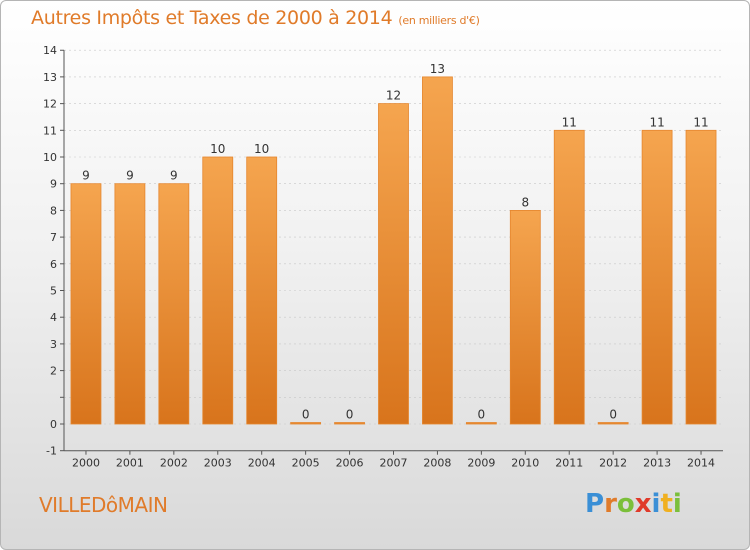 The height and width of the screenshot is (550, 750). What do you see at coordinates (53, 291) in the screenshot?
I see `y-tick-label: 5` at bounding box center [53, 291].